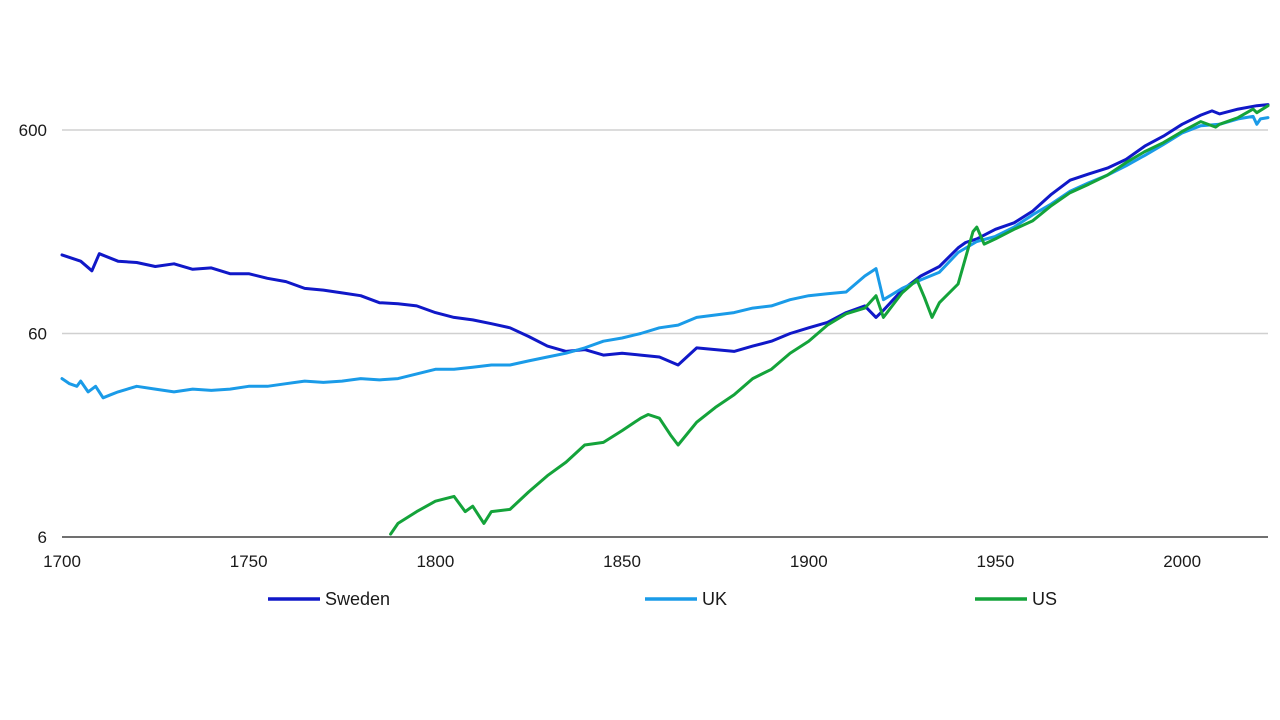 Image resolution: width=1280 pixels, height=720 pixels. I want to click on x-tick-label: 1950, so click(996, 561).